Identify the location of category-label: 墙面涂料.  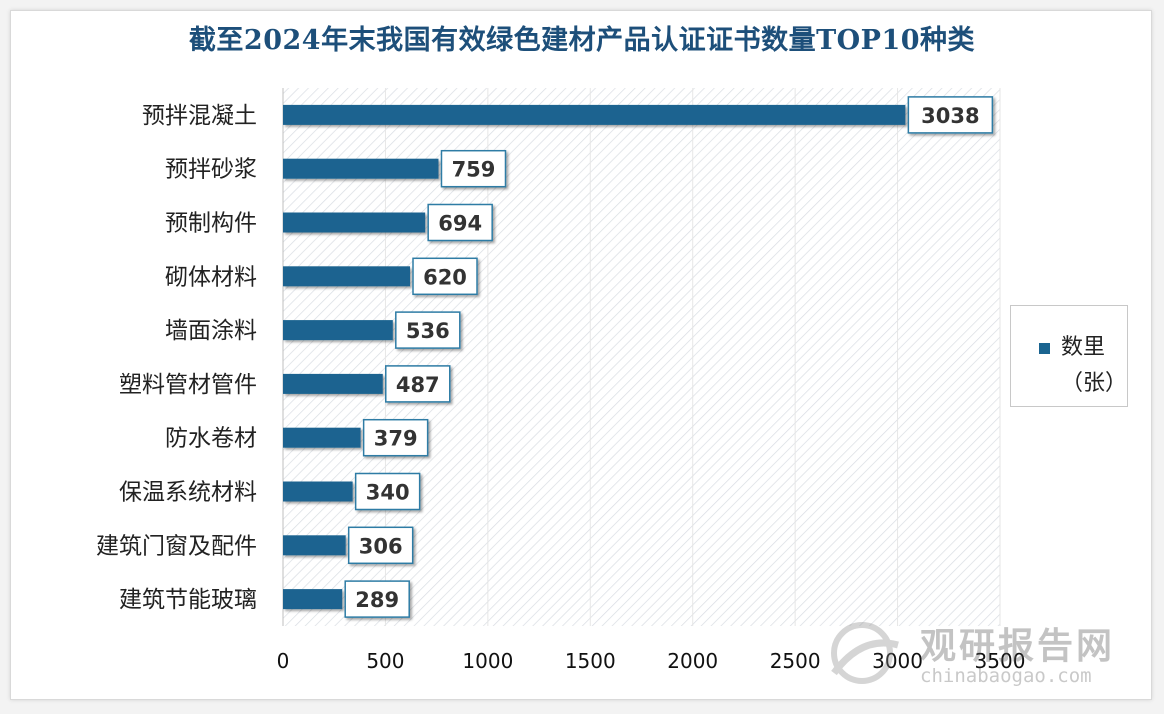
(211, 331).